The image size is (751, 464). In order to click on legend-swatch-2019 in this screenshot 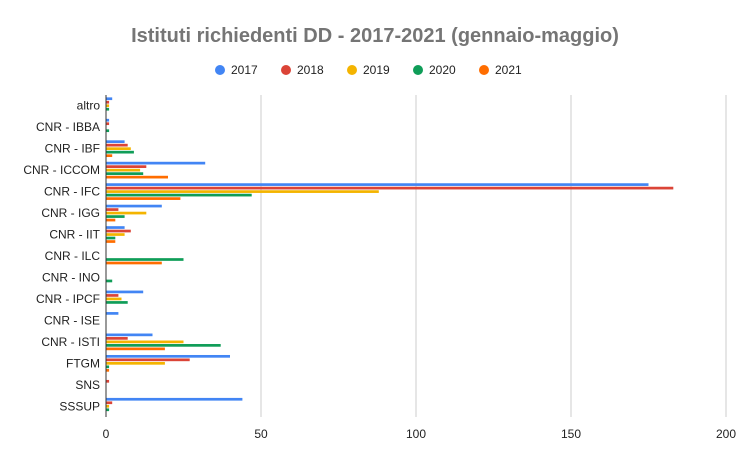, I will do `click(352, 70)`.